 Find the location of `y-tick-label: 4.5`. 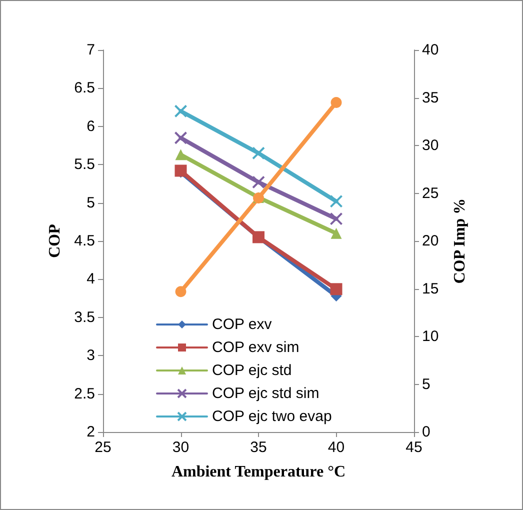

y-tick-label: 4.5 is located at coordinates (84, 241).